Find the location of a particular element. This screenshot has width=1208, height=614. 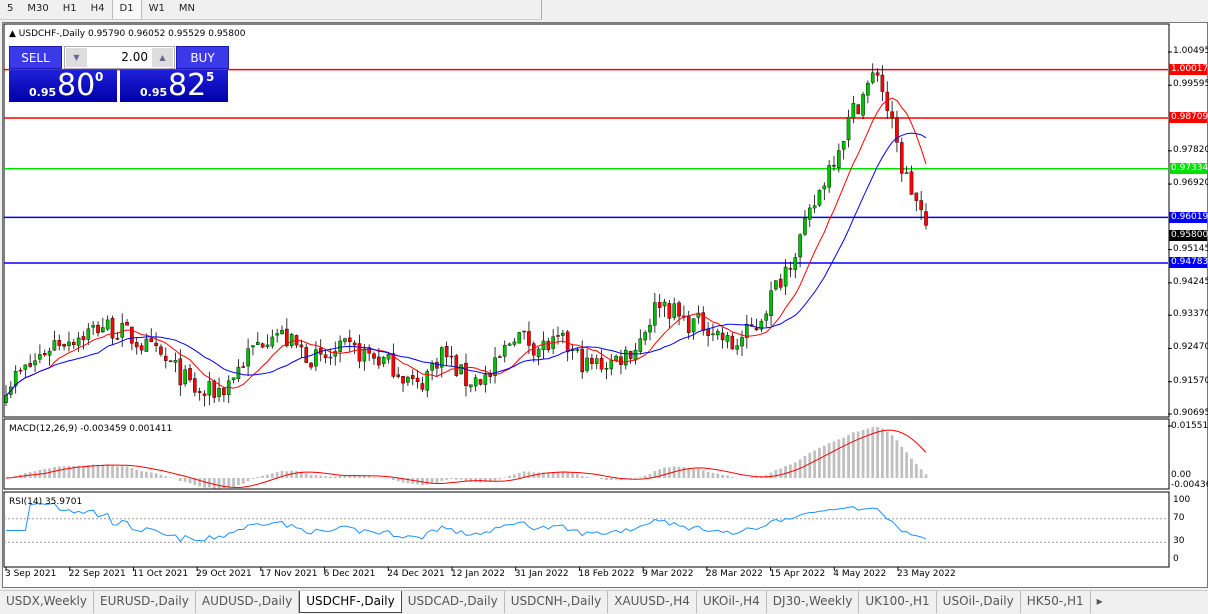

timeframe-5: 5 is located at coordinates (10, 8).